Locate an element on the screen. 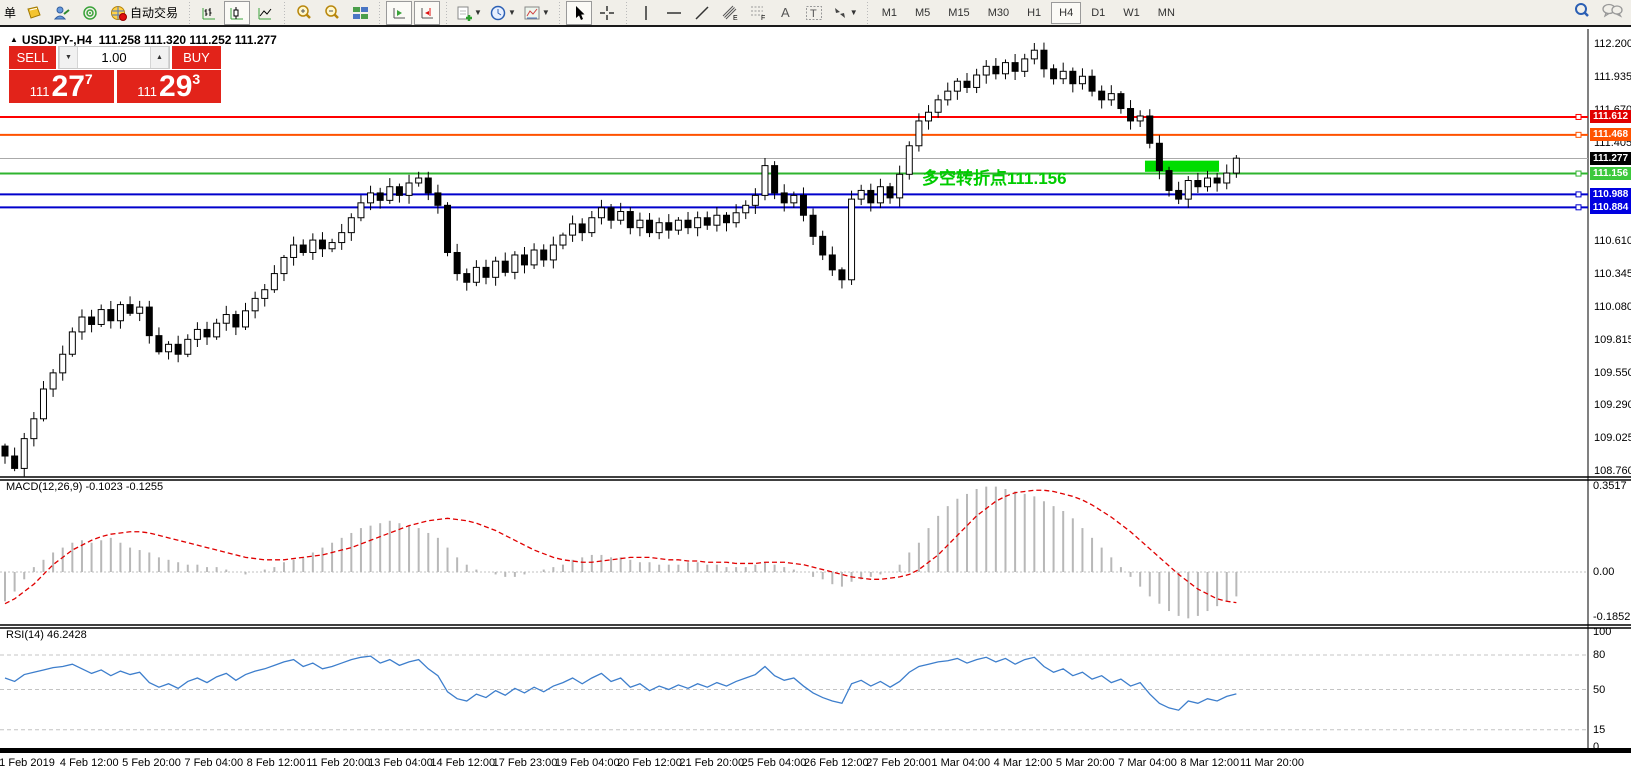  buy-button: BUY is located at coordinates (196, 57).